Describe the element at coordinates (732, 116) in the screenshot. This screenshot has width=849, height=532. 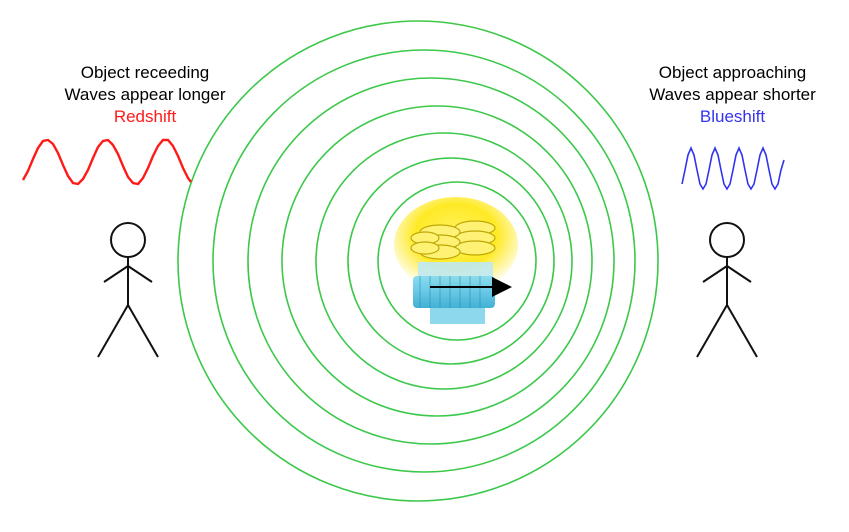
I see `blueshift-label: Blueshift` at that location.